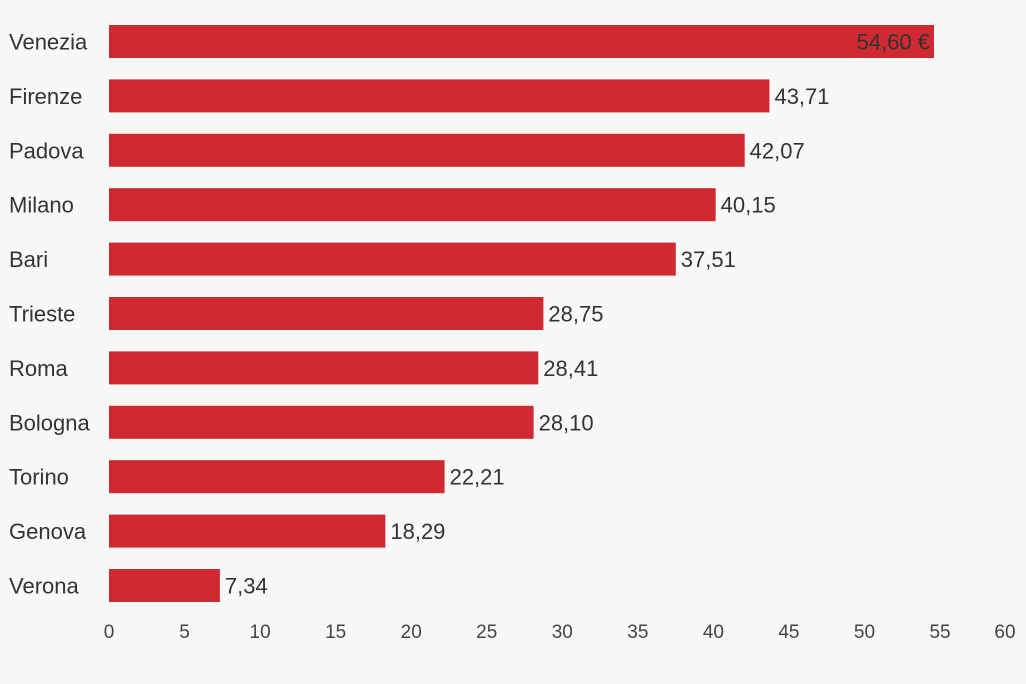  What do you see at coordinates (1004, 632) in the screenshot?
I see `x-tick-label: 60` at bounding box center [1004, 632].